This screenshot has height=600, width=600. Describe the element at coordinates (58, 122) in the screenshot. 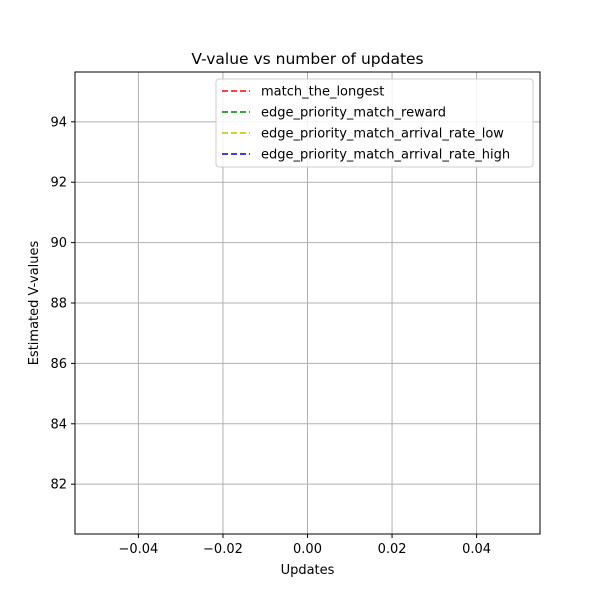

I see `y-tick-label: 94` at that location.